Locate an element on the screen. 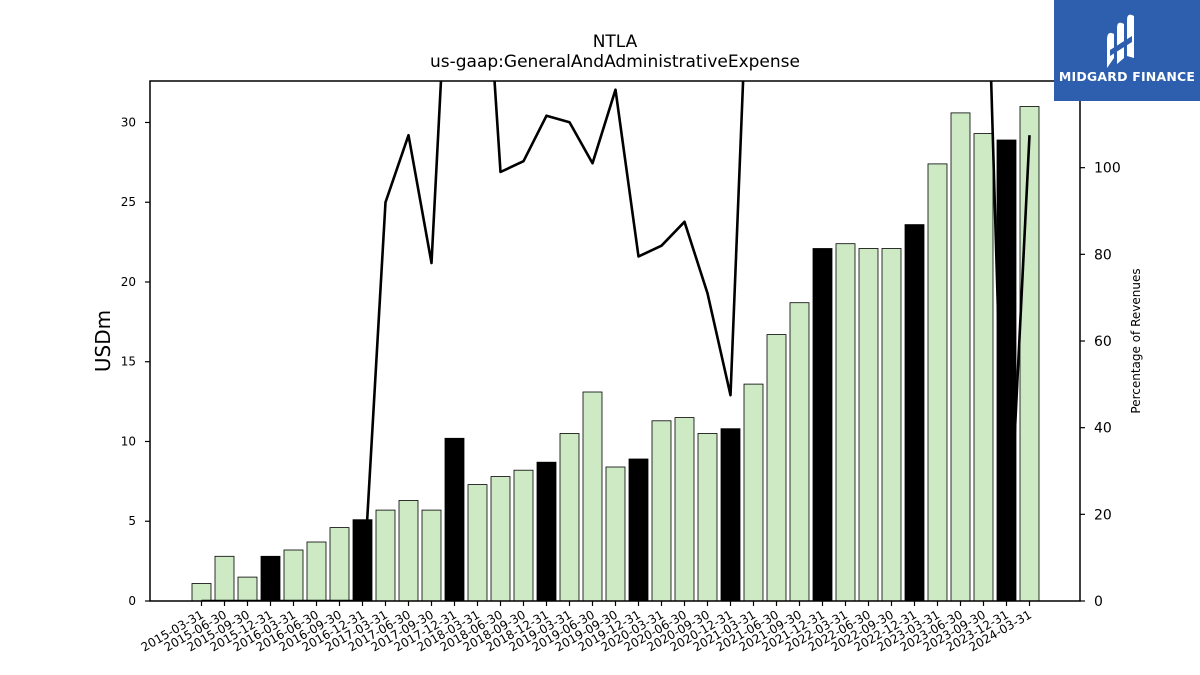 The height and width of the screenshot is (675, 1200). chart-subtitle: us-gaap:GeneralAndAdministrativeExpense is located at coordinates (615, 62).